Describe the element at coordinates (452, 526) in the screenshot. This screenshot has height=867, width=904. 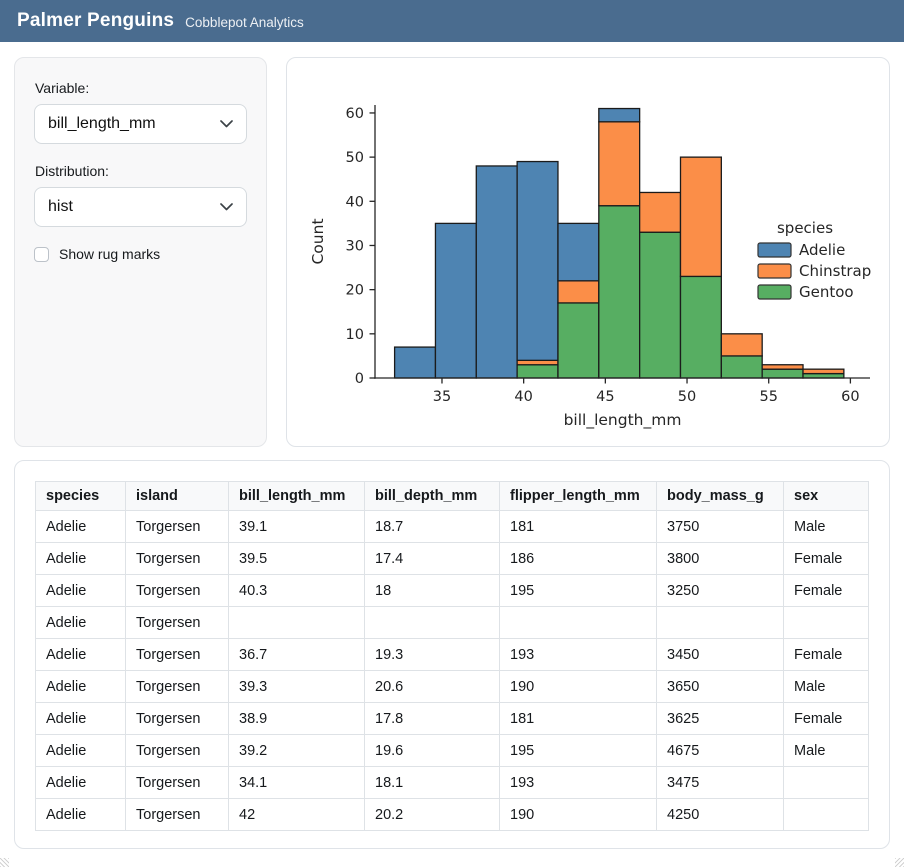
I see `table-row: Adelie Torgersen 39.1 18.7 181 3750 Male` at that location.